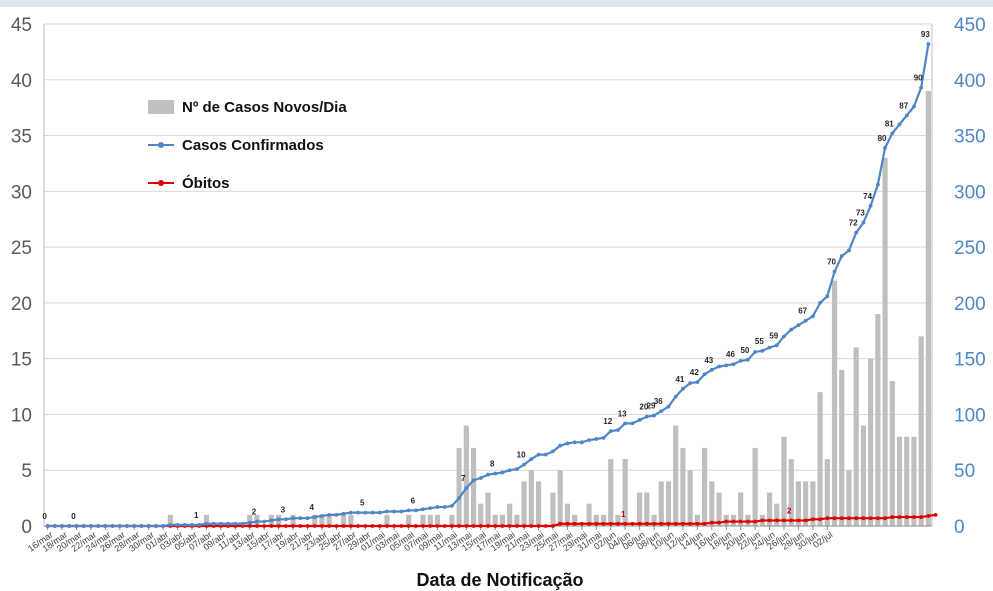 The height and width of the screenshot is (591, 993). I want to click on confirmed-data-label: 20, so click(643, 407).